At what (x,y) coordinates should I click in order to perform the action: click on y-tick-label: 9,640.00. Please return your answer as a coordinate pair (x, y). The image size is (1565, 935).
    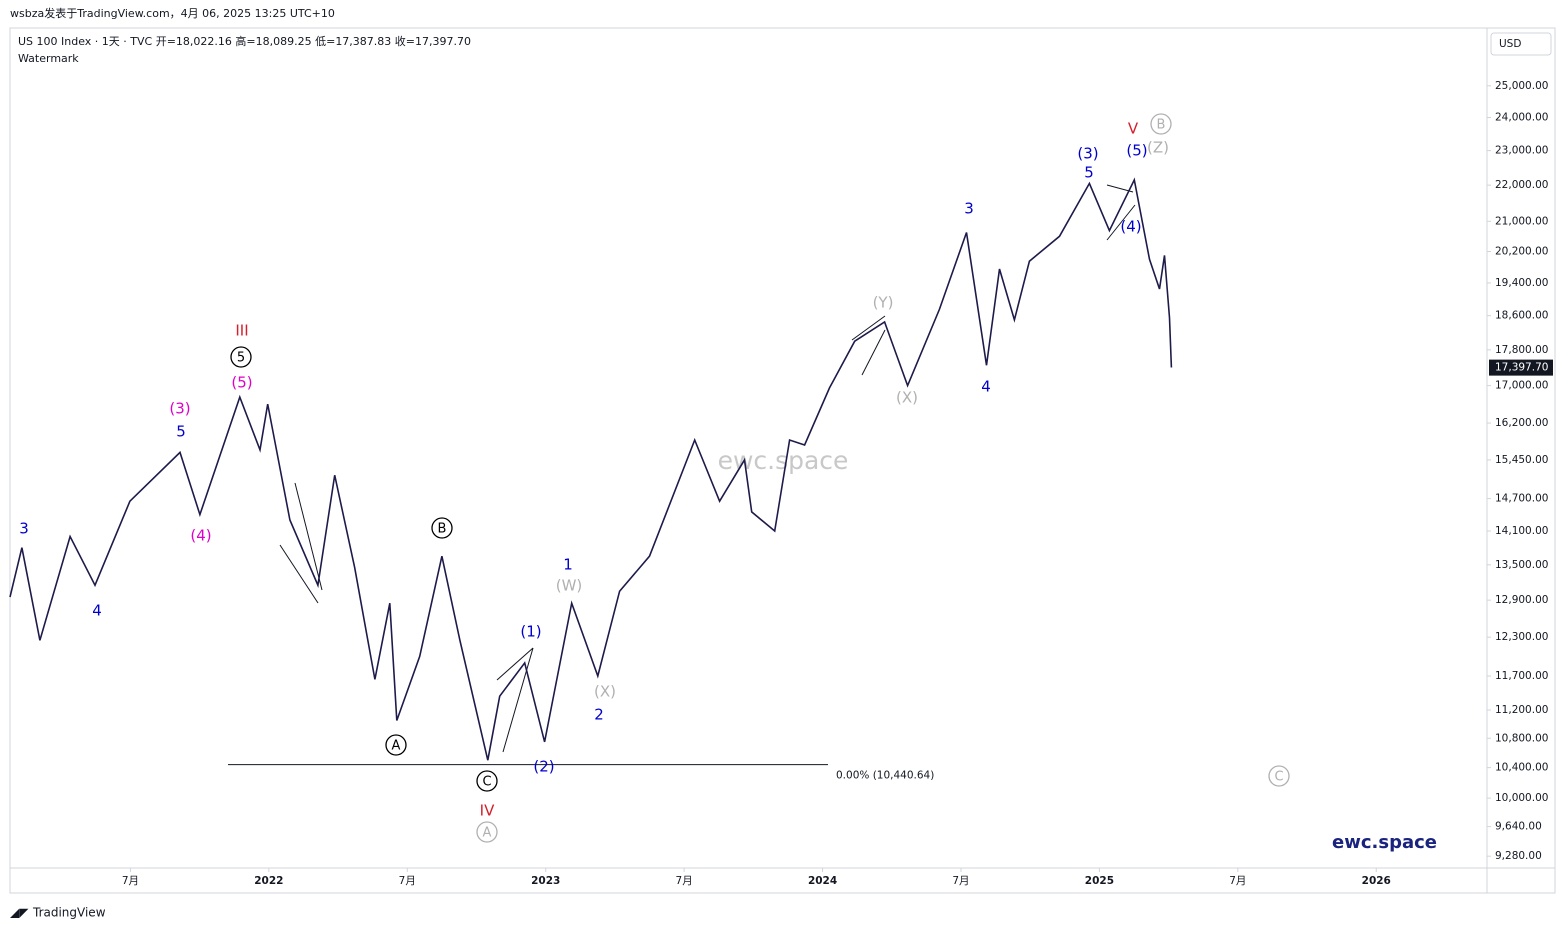
    Looking at the image, I should click on (1518, 827).